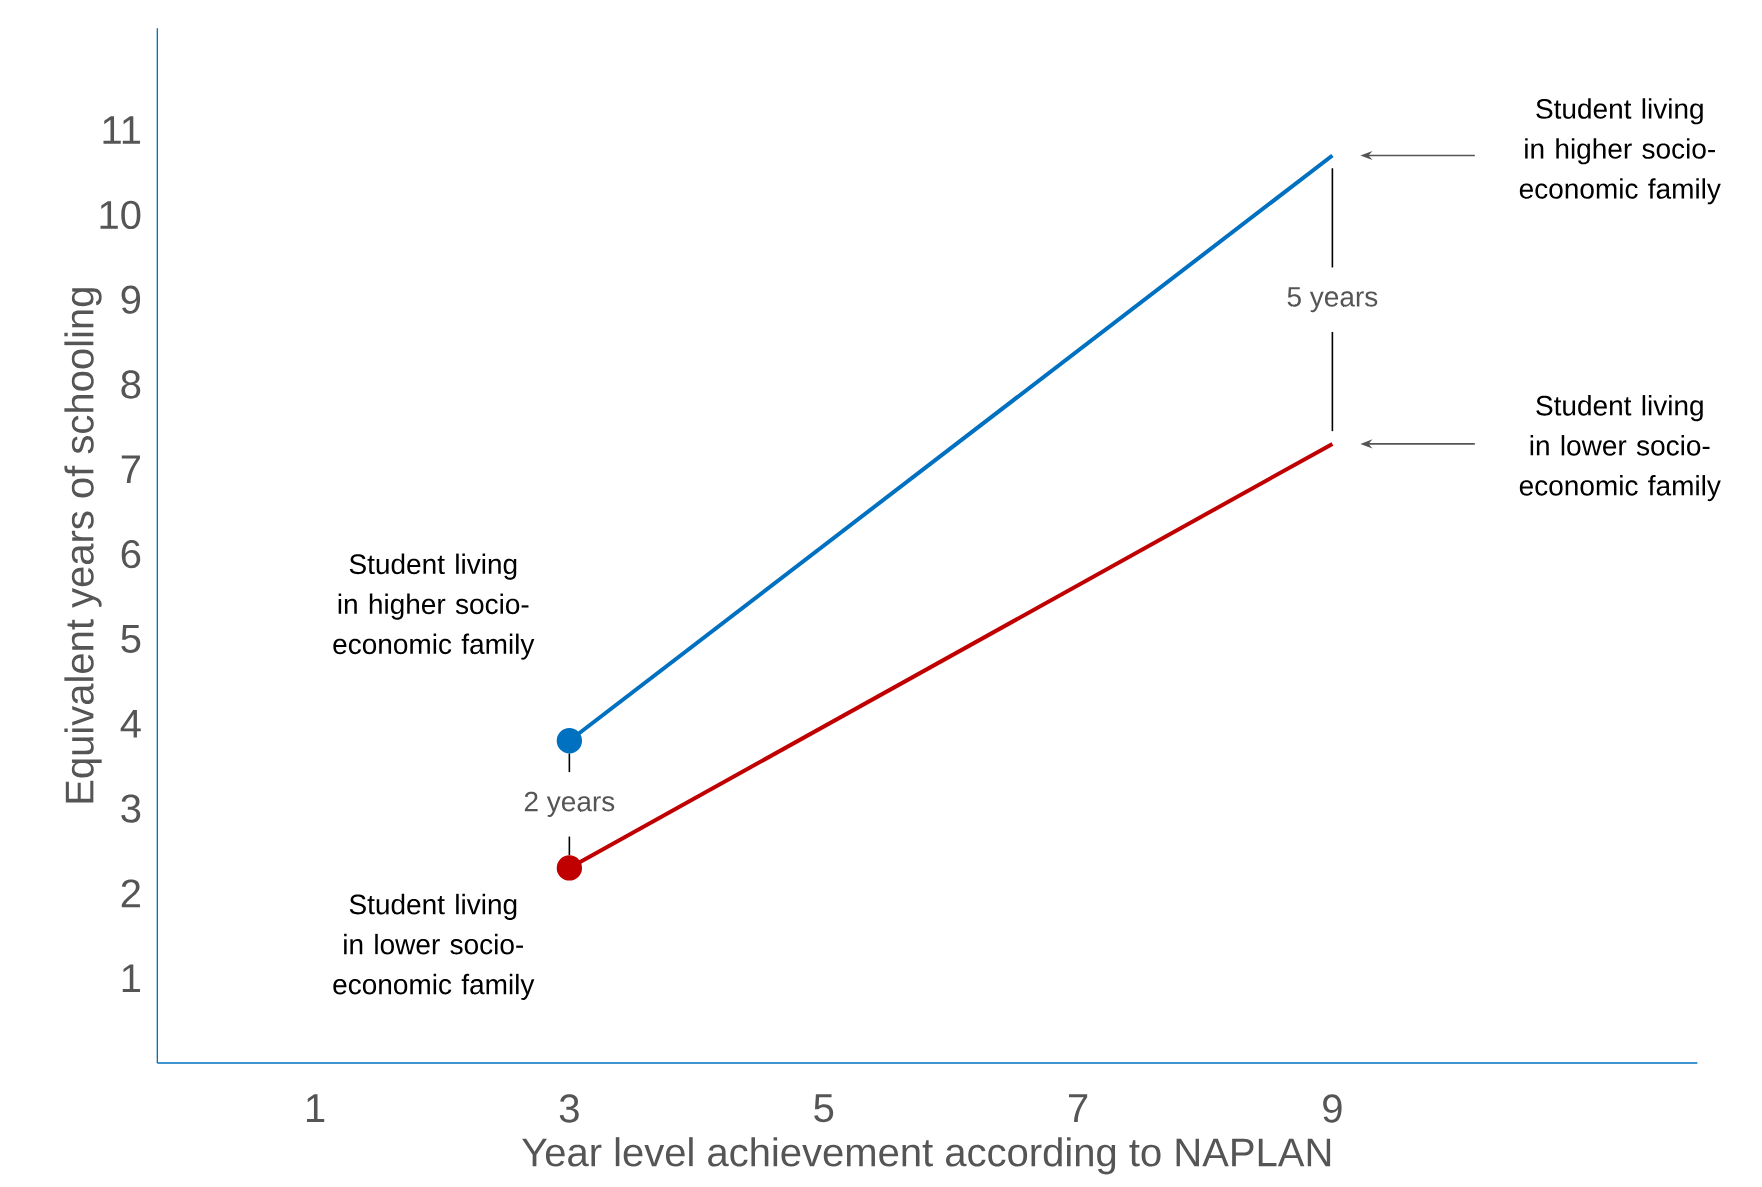  I want to click on y-tick-label: 1, so click(131, 978).